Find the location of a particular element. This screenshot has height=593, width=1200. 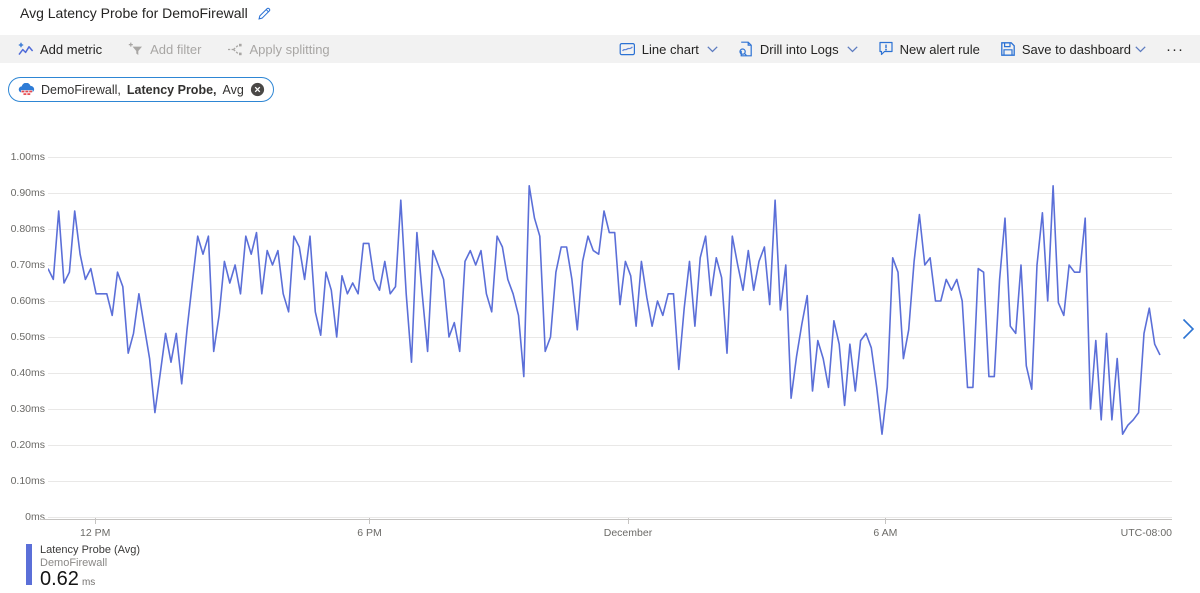

pill-aggregation: Avg is located at coordinates (233, 89).